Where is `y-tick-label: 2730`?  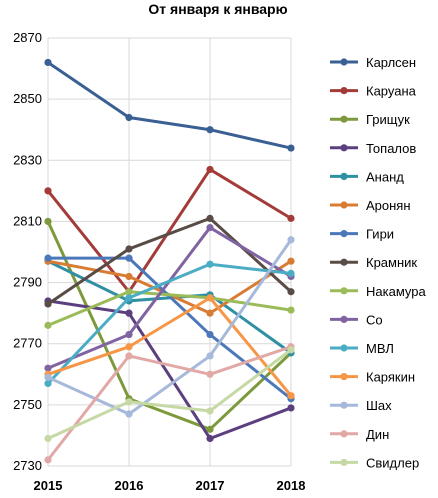 y-tick-label: 2730 is located at coordinates (27, 465).